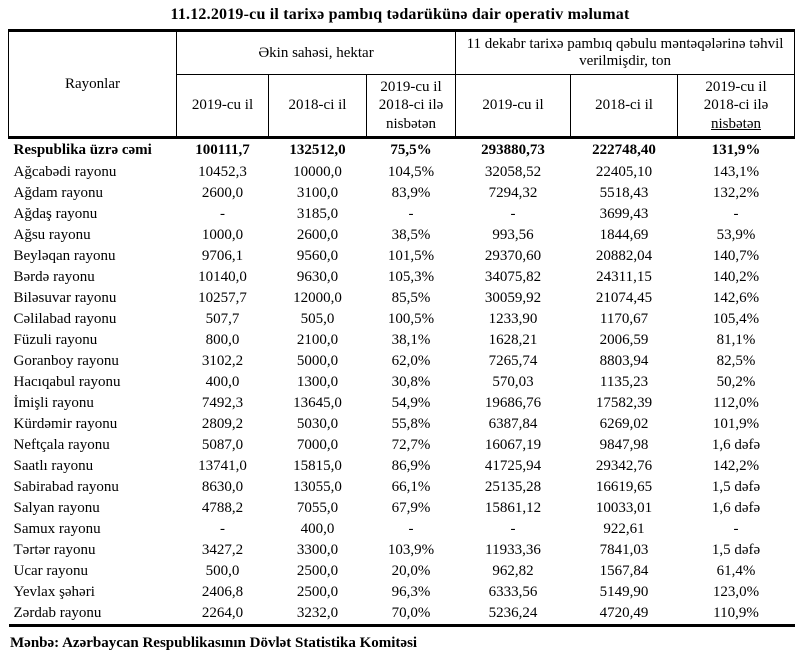 This screenshot has width=800, height=663. I want to click on value-cell: 61,4%, so click(736, 571).